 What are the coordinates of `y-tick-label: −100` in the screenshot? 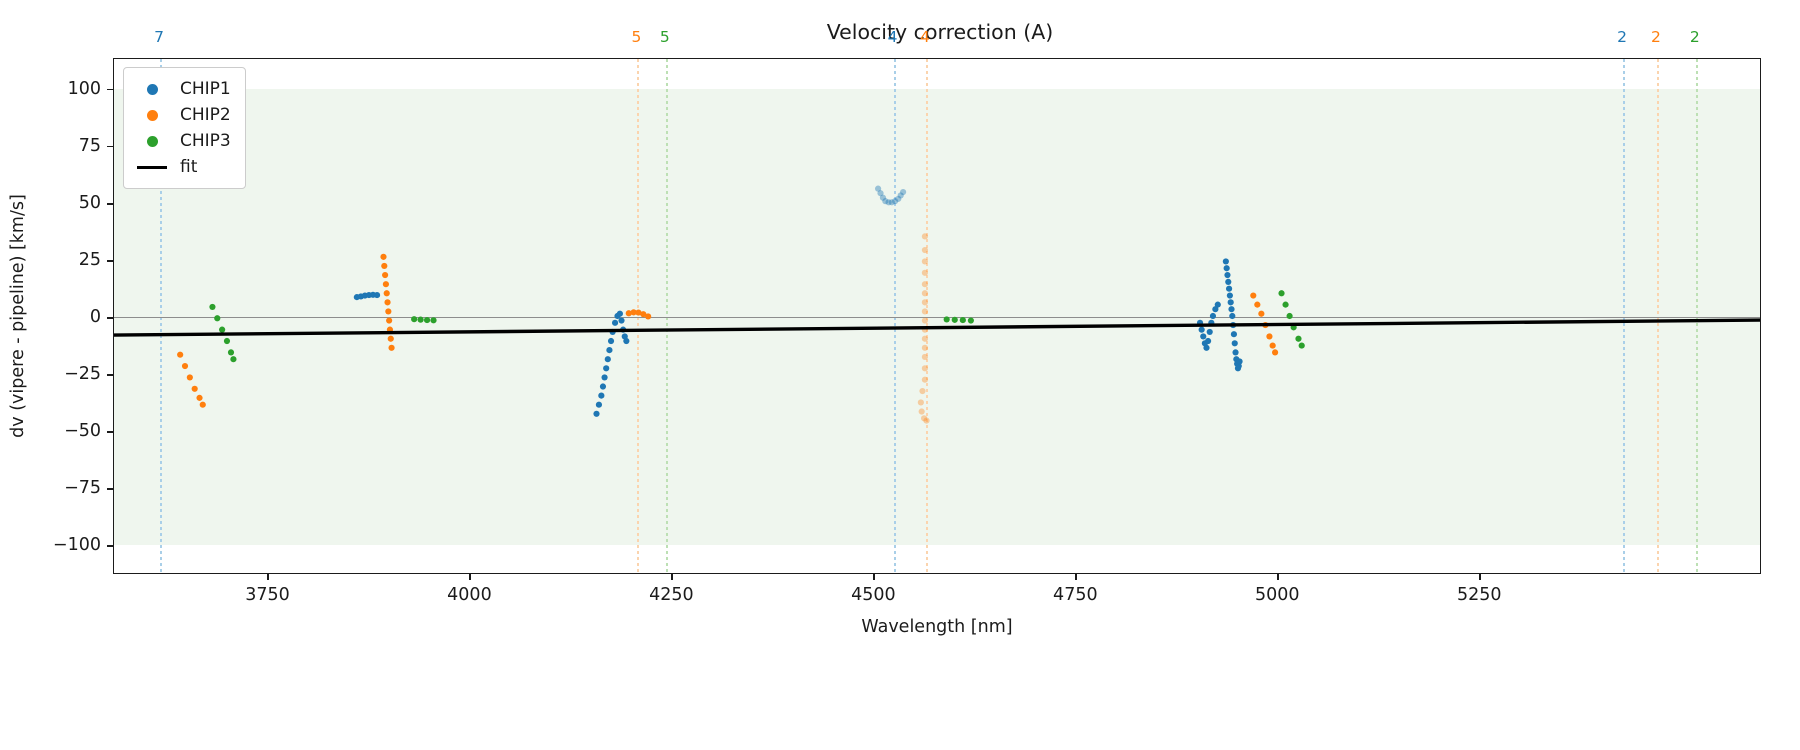 It's located at (76, 545).